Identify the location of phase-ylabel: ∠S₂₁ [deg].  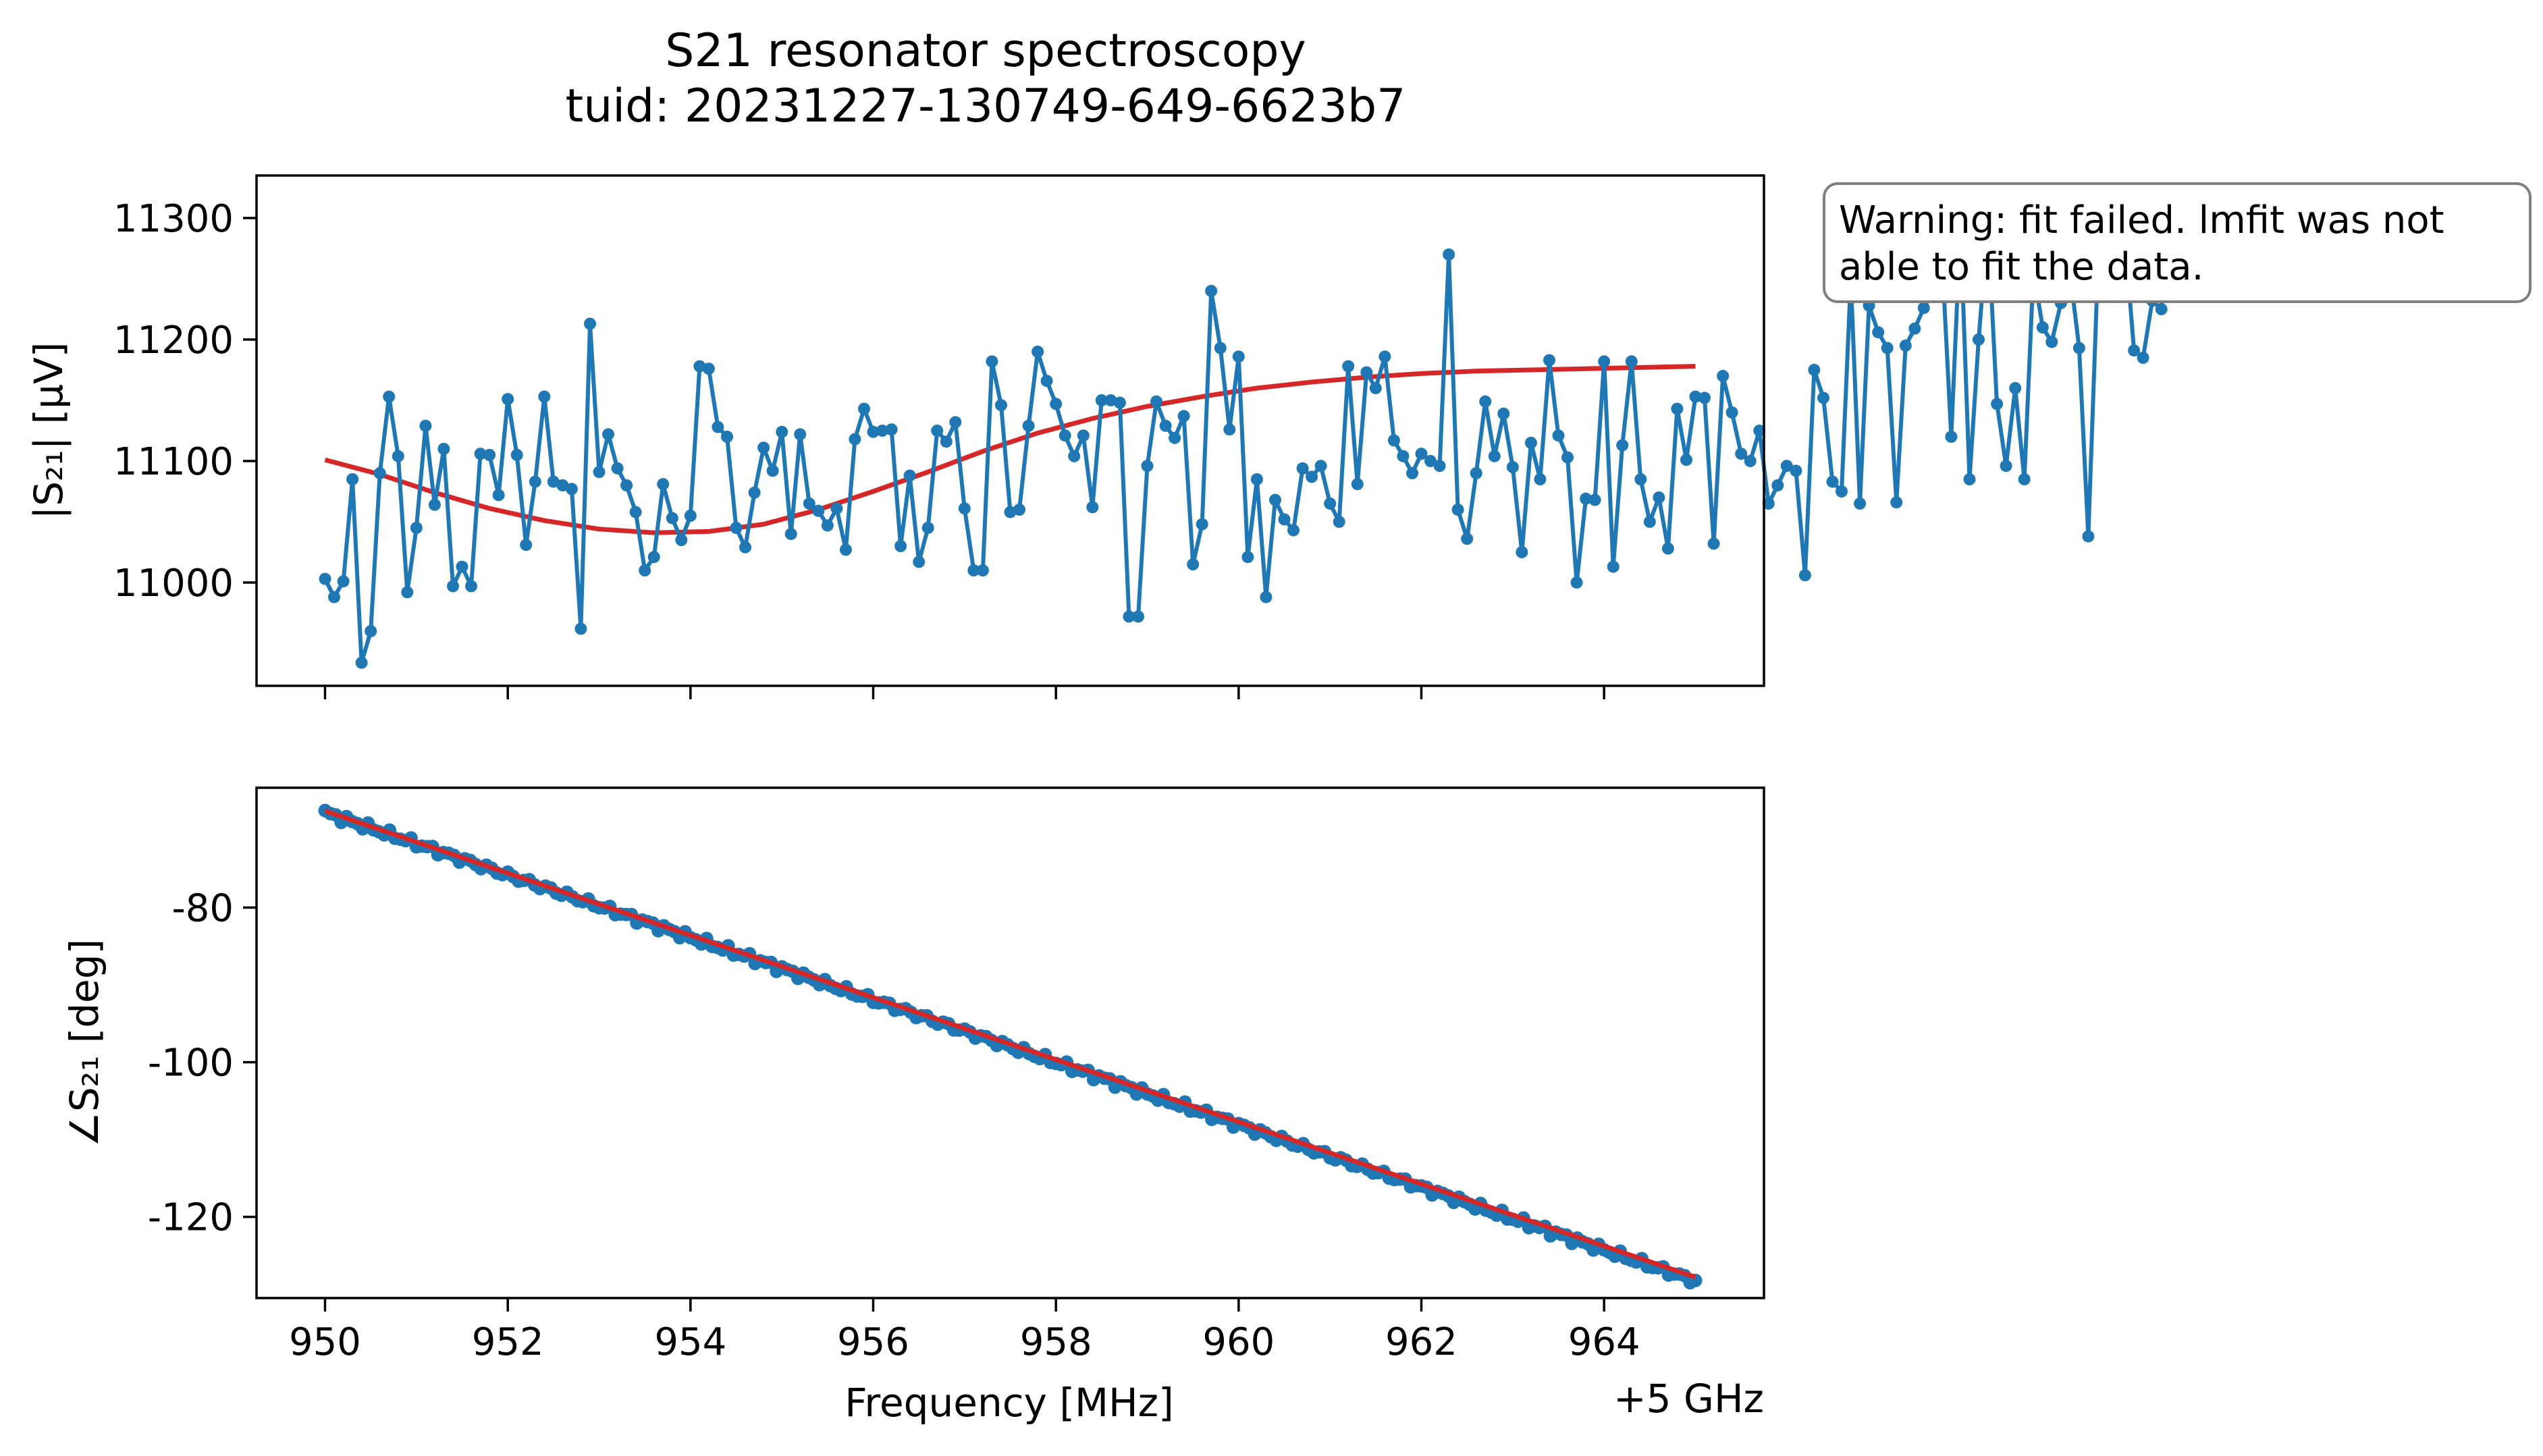
(84, 1043).